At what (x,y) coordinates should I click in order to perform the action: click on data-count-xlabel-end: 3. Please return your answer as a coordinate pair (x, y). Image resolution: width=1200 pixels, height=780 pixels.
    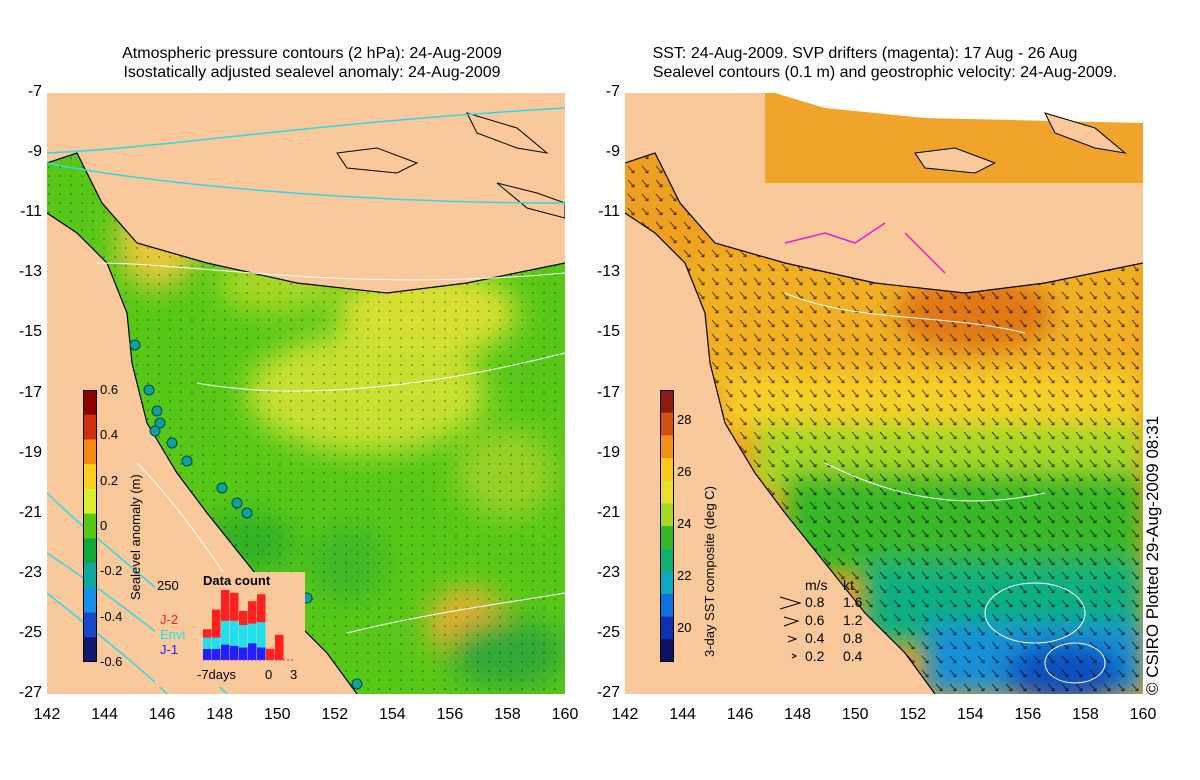
    Looking at the image, I should click on (294, 674).